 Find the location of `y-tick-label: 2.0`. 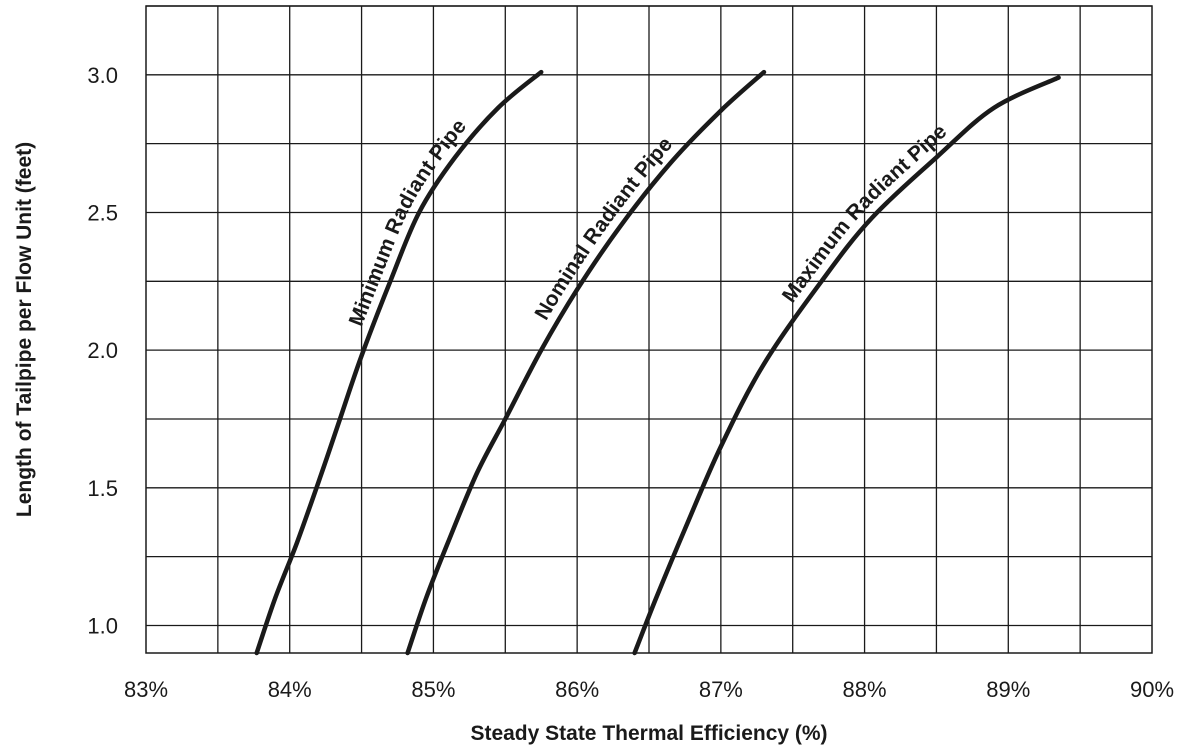

y-tick-label: 2.0 is located at coordinates (102, 350).